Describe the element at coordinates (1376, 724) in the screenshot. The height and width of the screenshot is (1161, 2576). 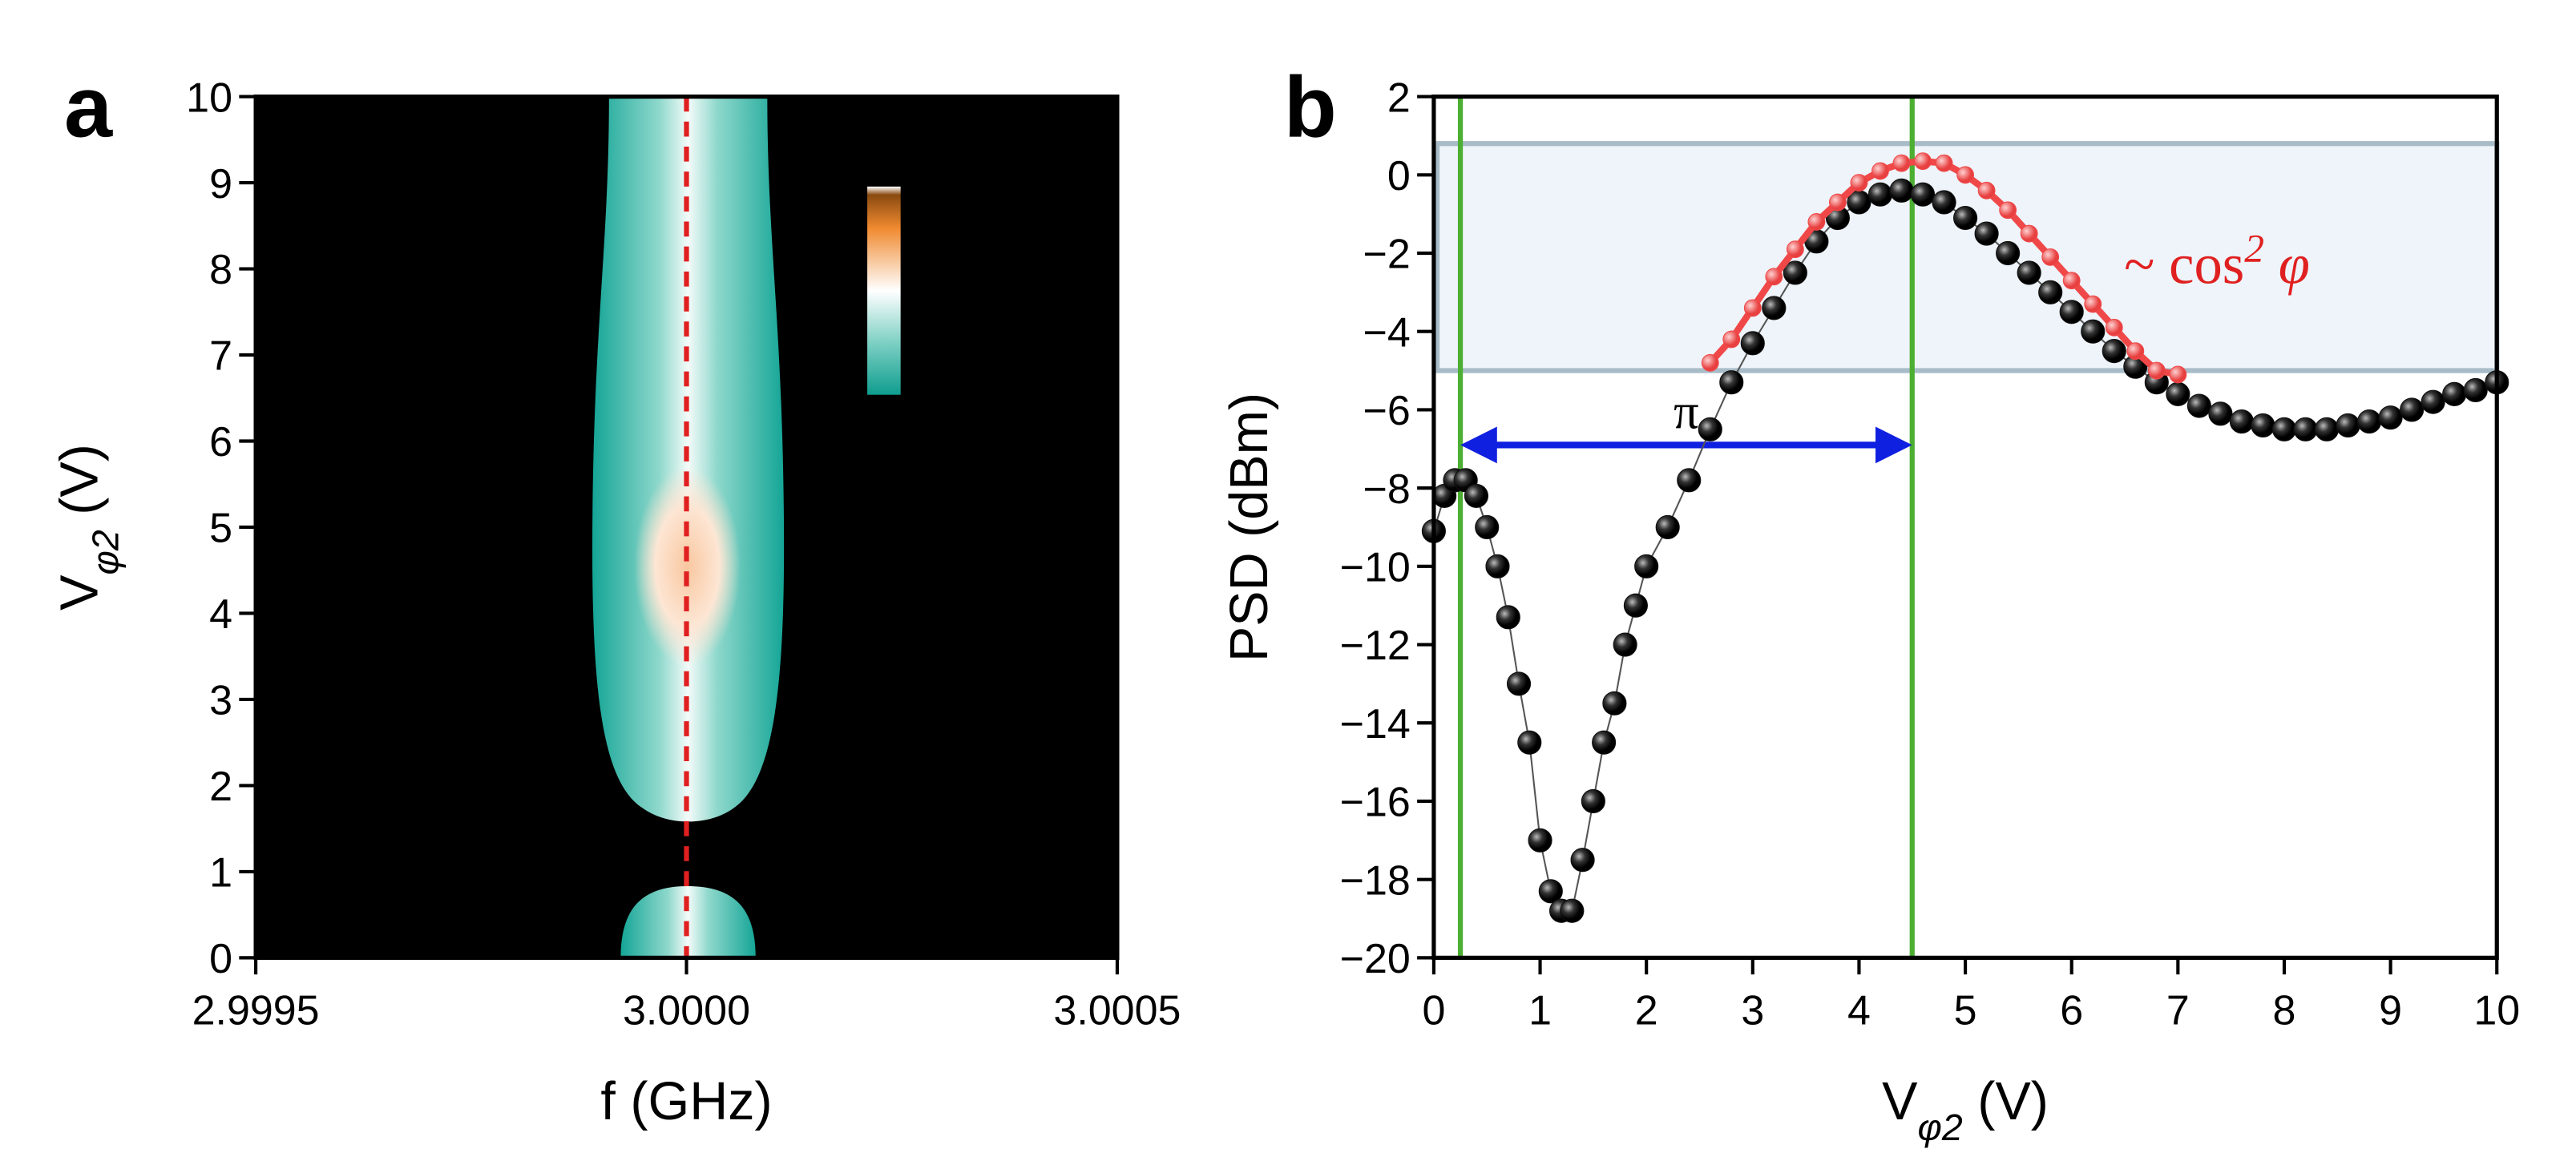
I see `y-tick-label: −14` at that location.